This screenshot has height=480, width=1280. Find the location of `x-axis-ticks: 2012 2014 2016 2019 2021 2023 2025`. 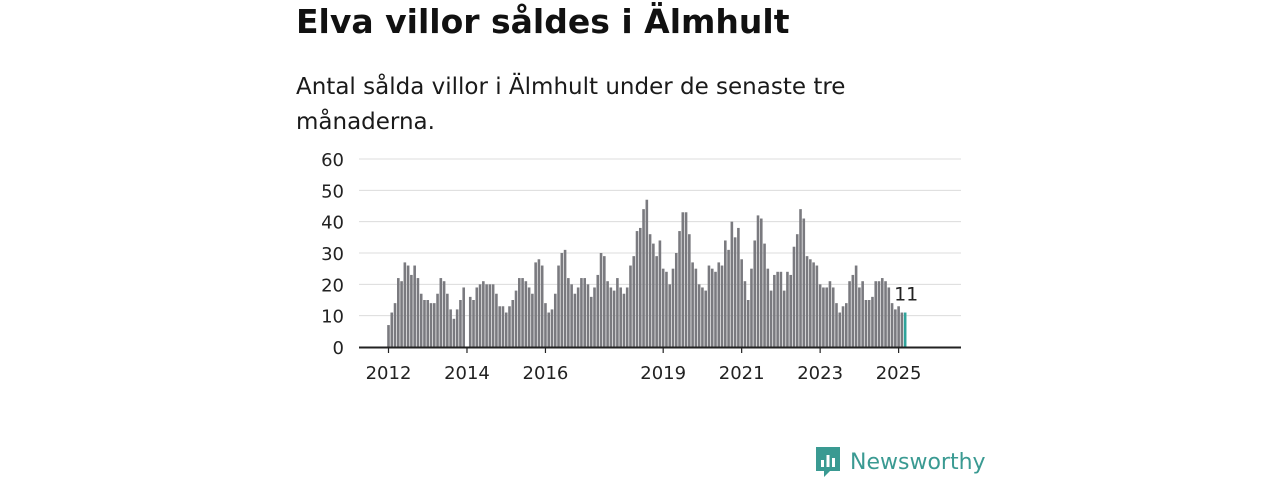

x-axis-ticks: 2012 2014 2016 2019 2021 2023 2025 is located at coordinates (644, 365).